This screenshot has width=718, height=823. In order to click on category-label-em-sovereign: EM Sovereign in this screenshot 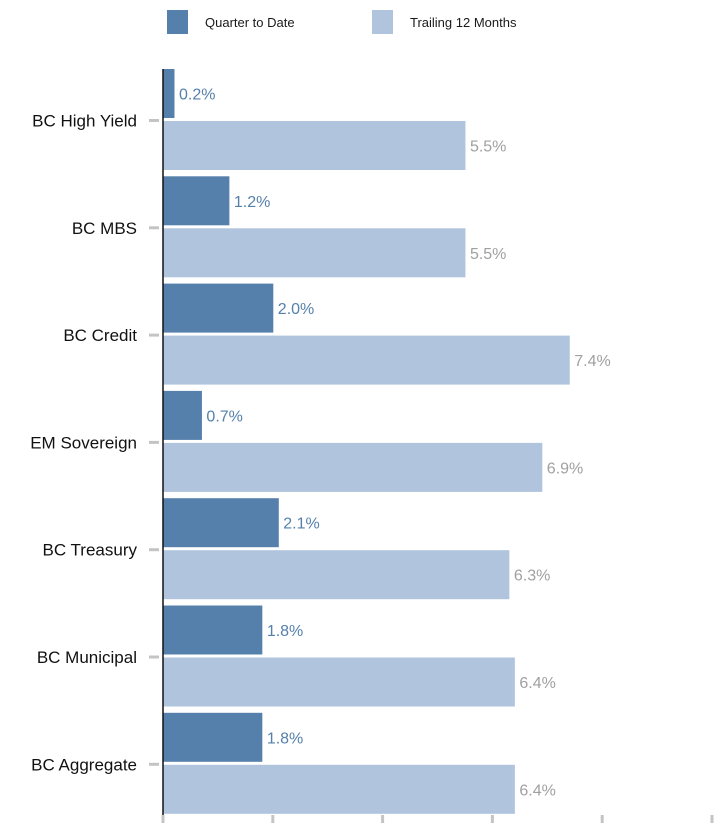, I will do `click(83, 442)`.